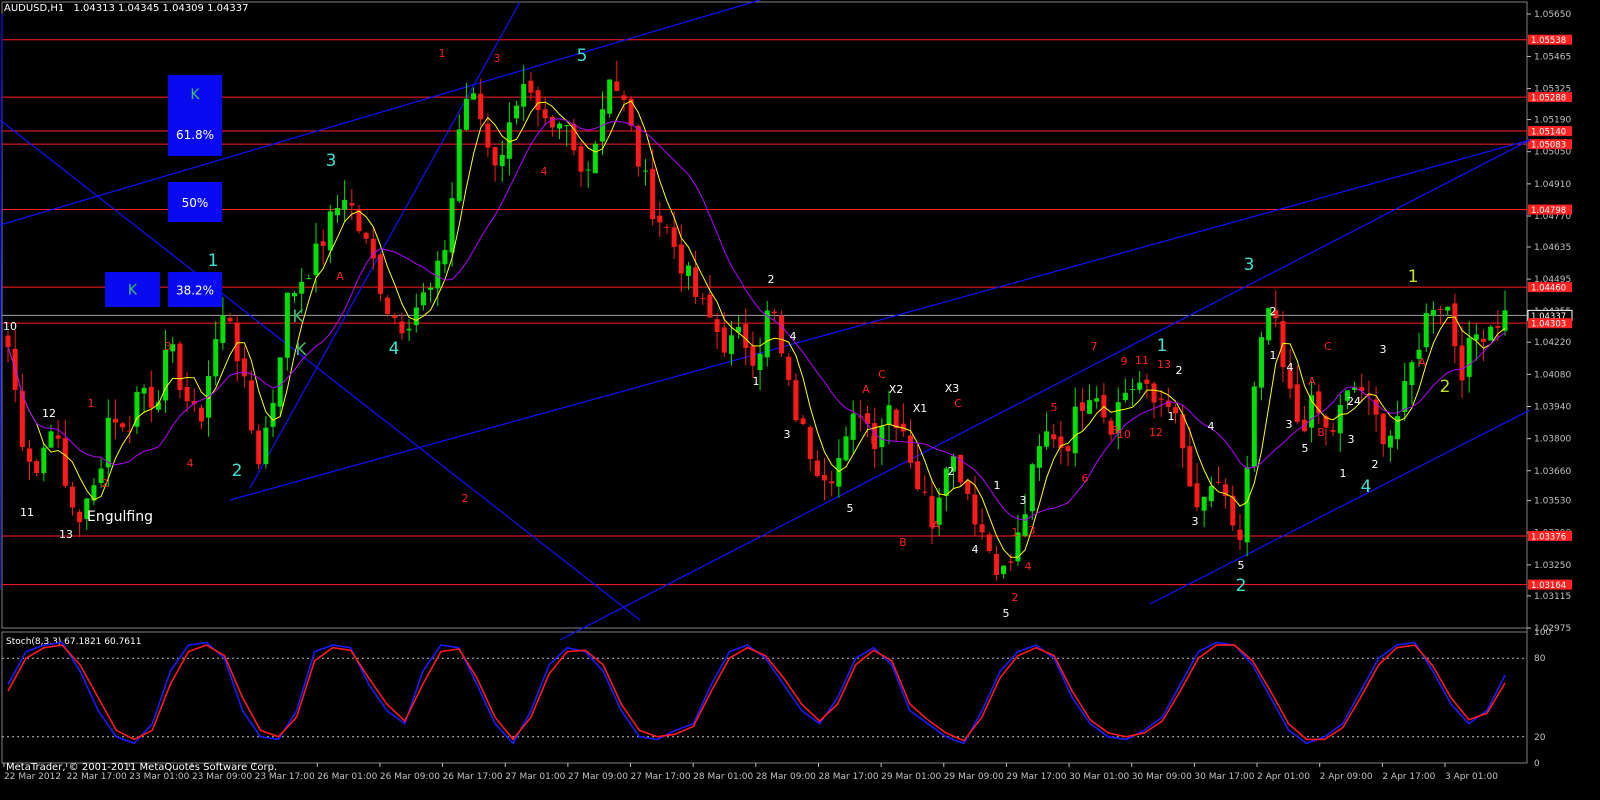 Image resolution: width=1600 pixels, height=800 pixels. What do you see at coordinates (1422, 362) in the screenshot?
I see `wave-label: A` at bounding box center [1422, 362].